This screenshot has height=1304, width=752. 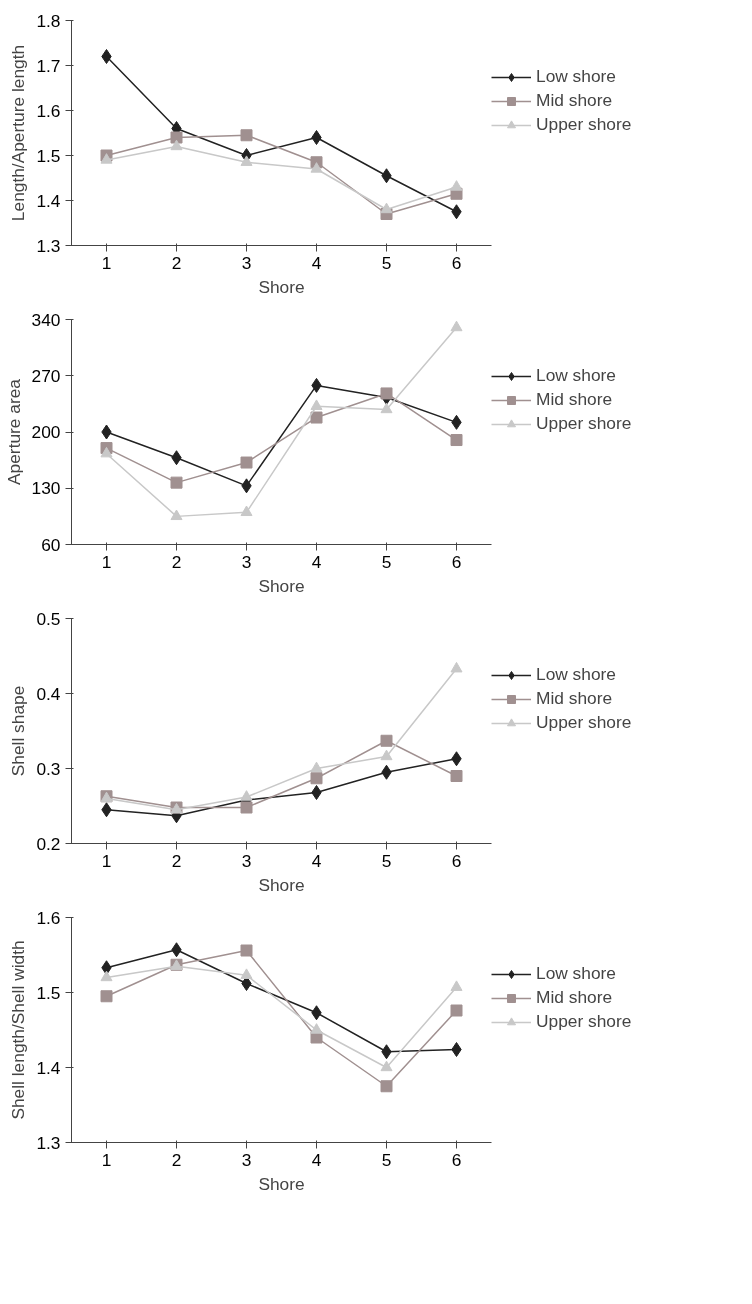 What do you see at coordinates (48, 843) in the screenshot?
I see `y-tick-label: 0.2` at bounding box center [48, 843].